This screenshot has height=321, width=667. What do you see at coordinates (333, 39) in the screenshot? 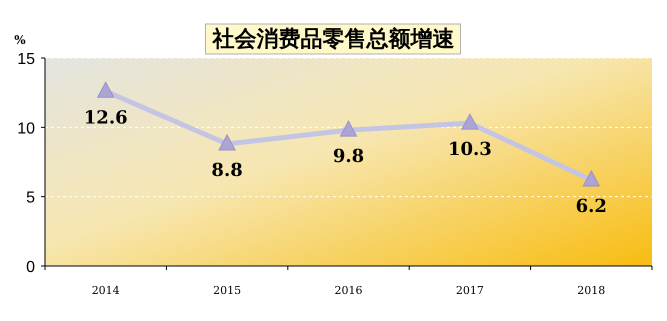
I see `chart-title: 社会消费品零售总额增速` at bounding box center [333, 39].